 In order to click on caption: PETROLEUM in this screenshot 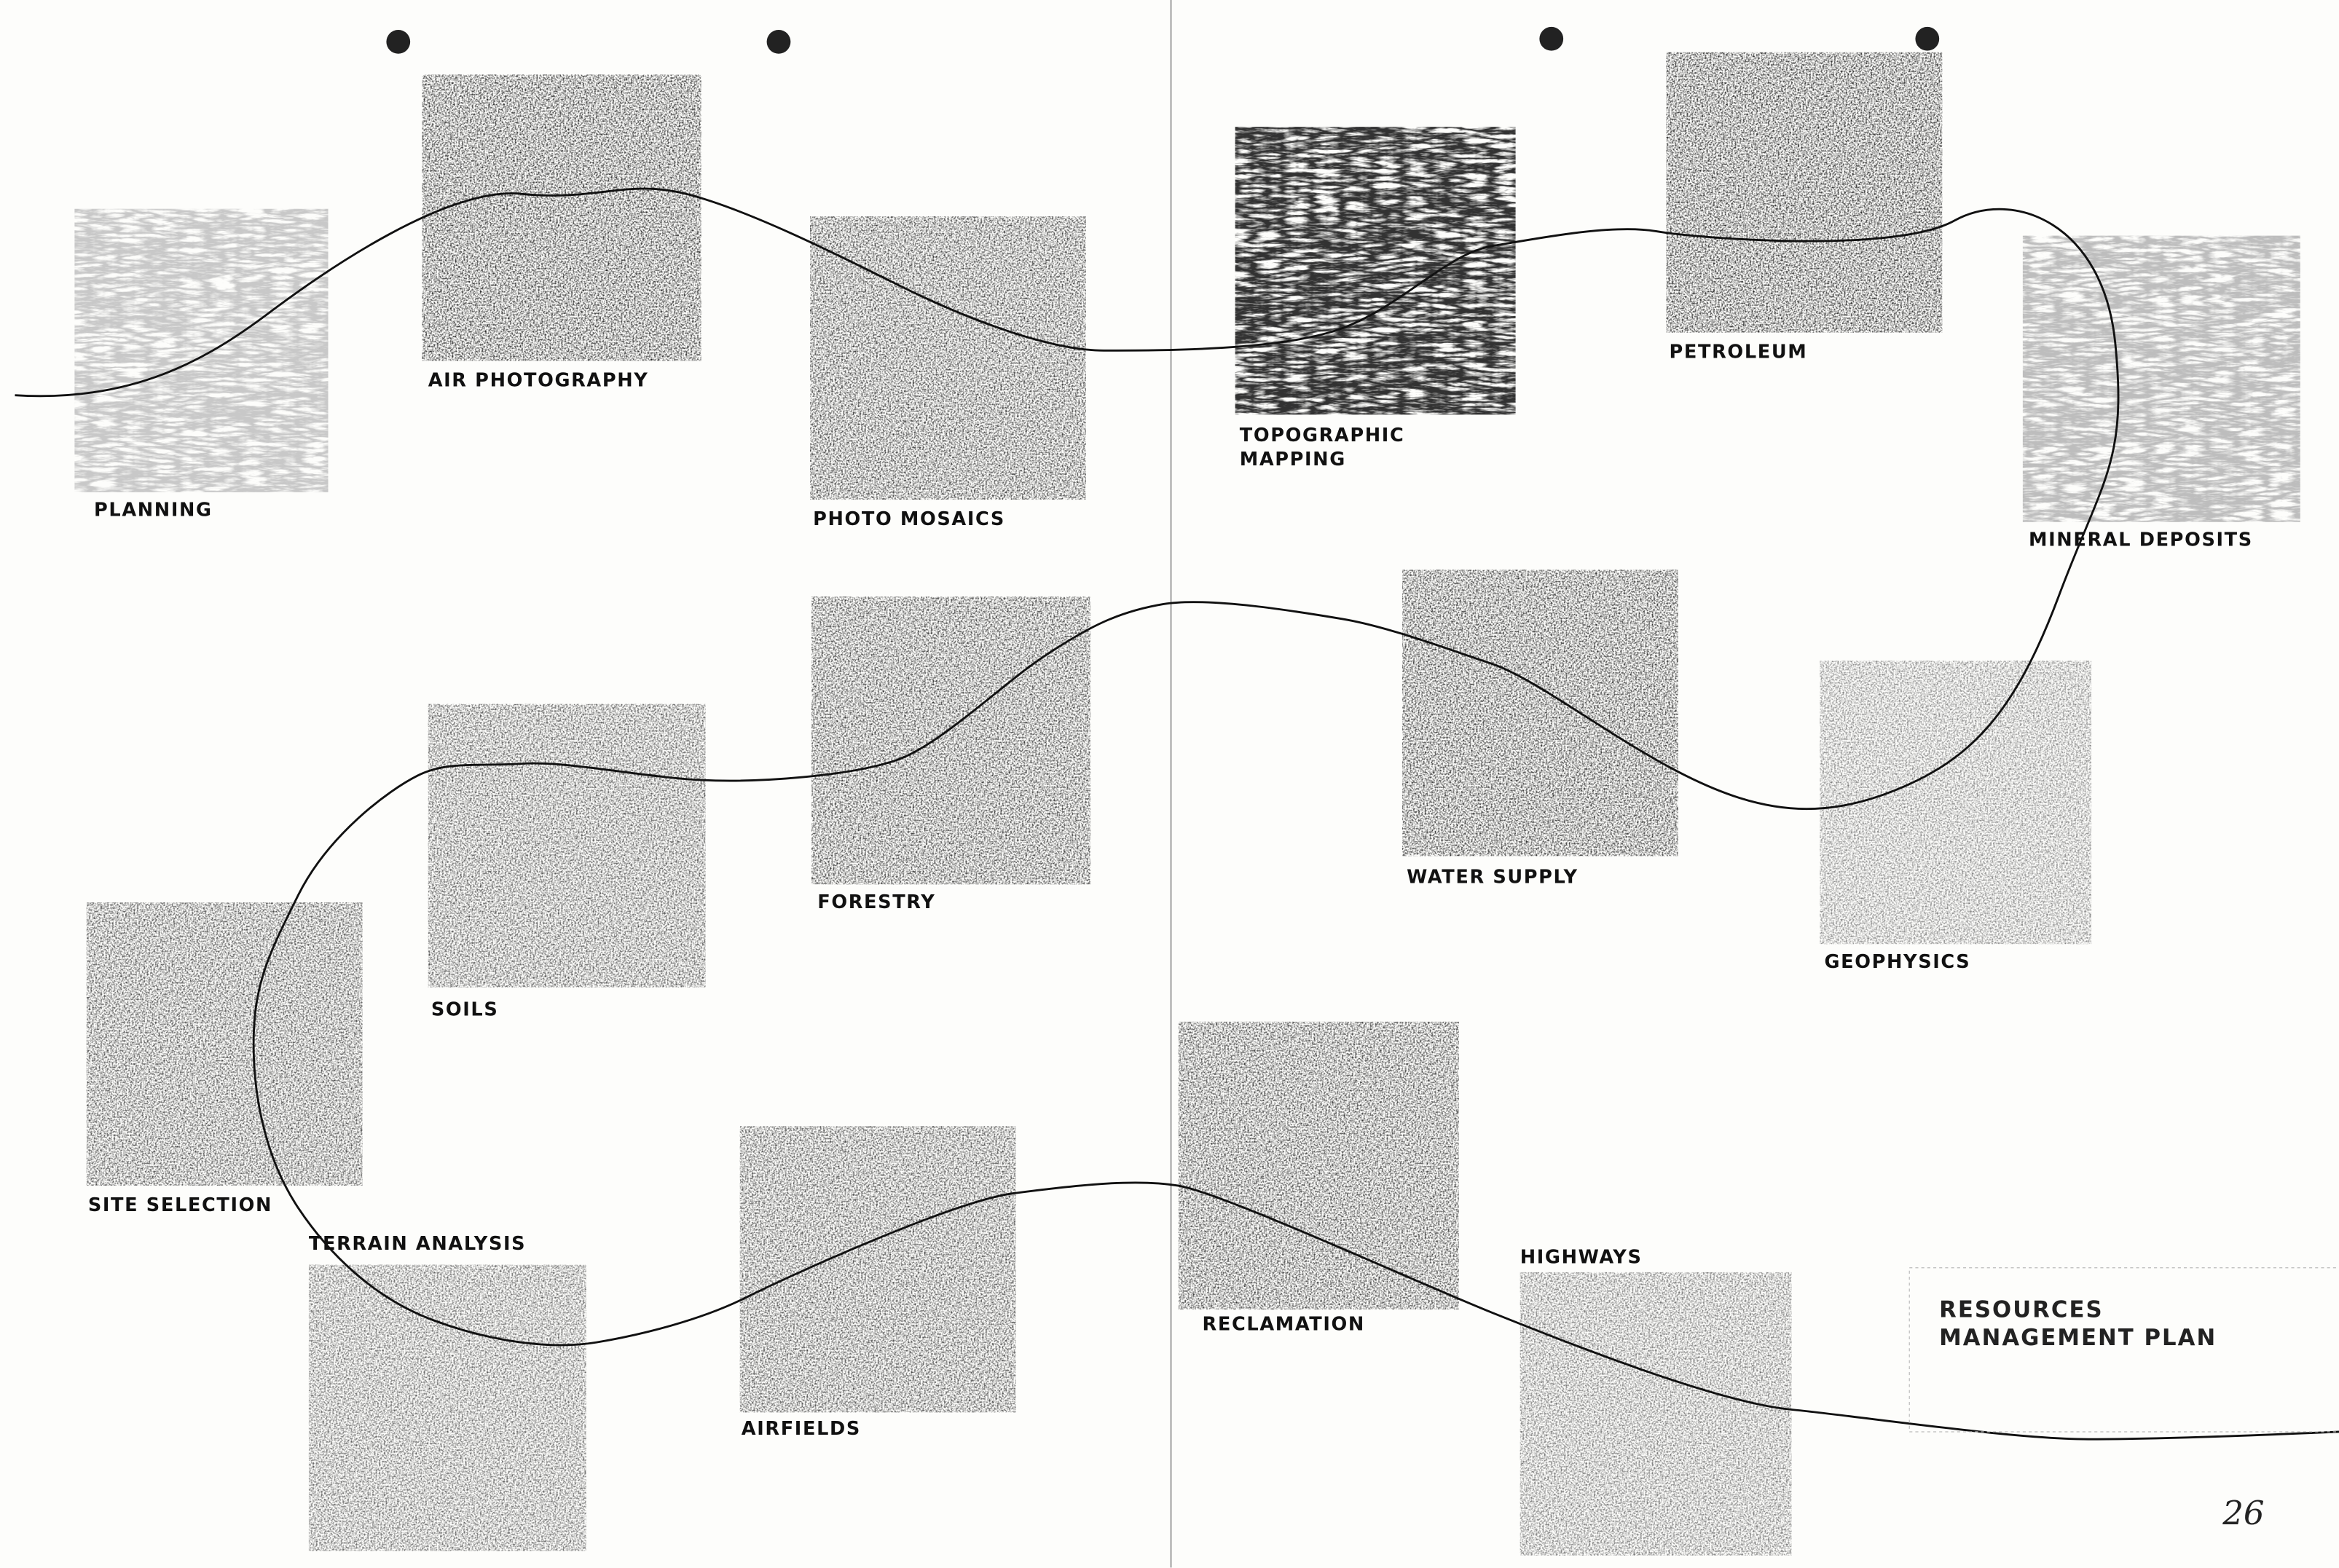, I will do `click(1739, 352)`.